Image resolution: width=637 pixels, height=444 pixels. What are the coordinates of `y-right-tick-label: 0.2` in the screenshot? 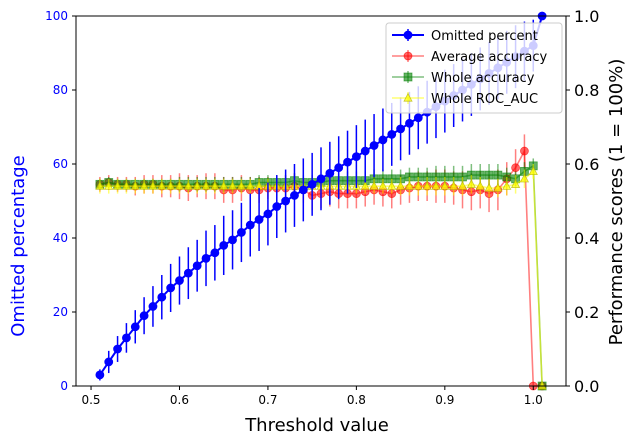 It's located at (586, 312).